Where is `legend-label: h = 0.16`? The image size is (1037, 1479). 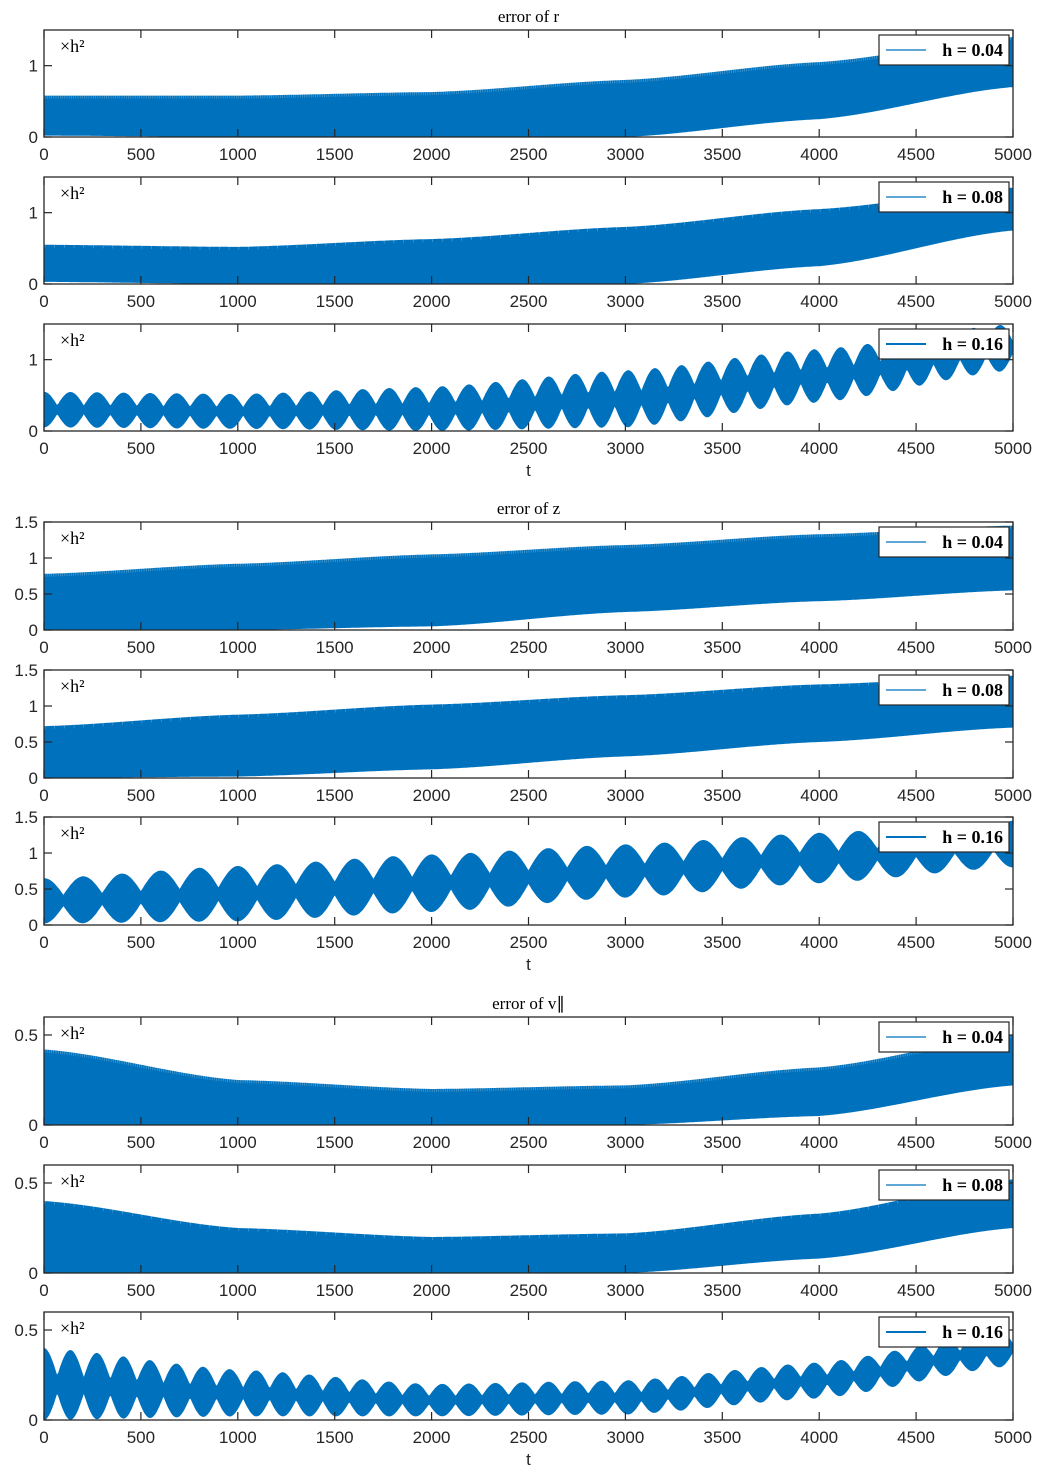 legend-label: h = 0.16 is located at coordinates (972, 1332).